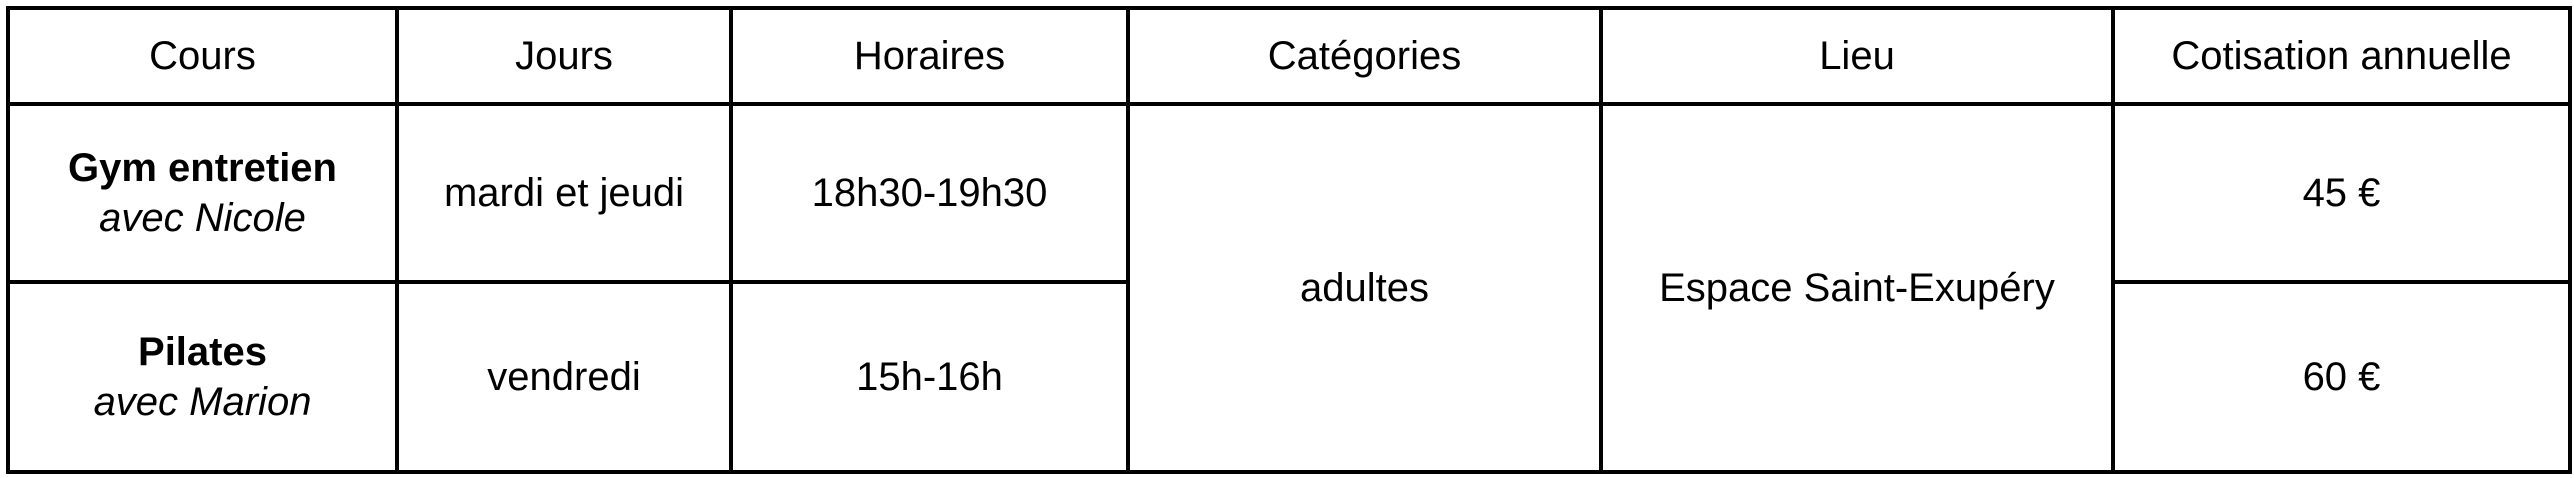 The height and width of the screenshot is (478, 2574). Describe the element at coordinates (202, 168) in the screenshot. I see `course-name: Gym entretien` at that location.